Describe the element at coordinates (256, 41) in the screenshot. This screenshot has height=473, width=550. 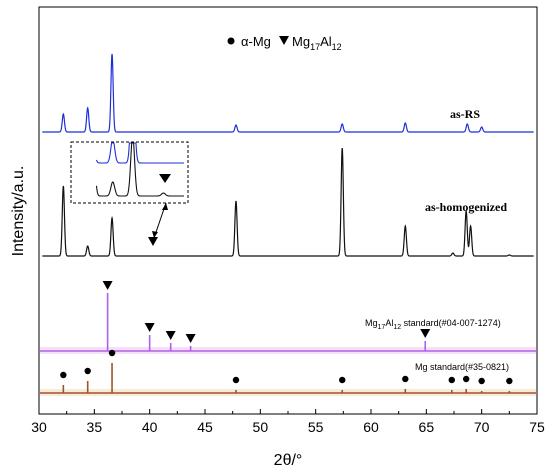
I see `alpha-mg-legend-label: α-Mg` at that location.